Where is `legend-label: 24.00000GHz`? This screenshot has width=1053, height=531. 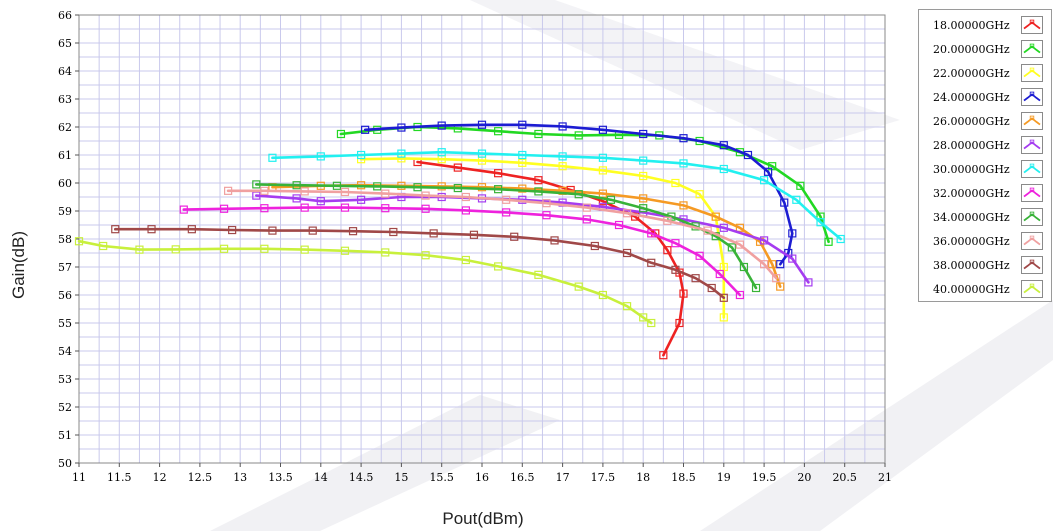 legend-label: 24.00000GHz is located at coordinates (971, 97).